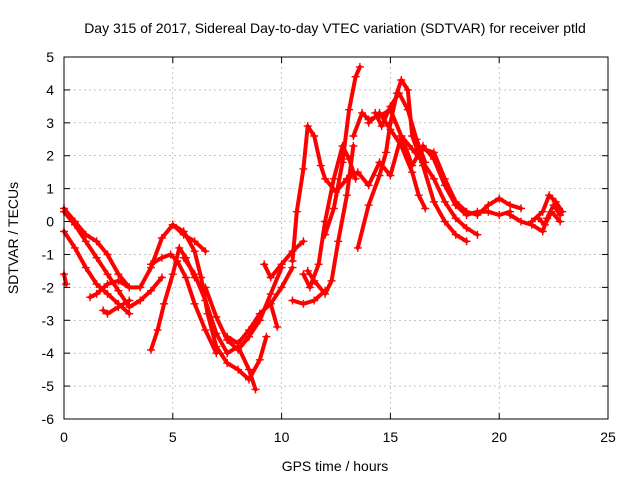  What do you see at coordinates (391, 437) in the screenshot?
I see `x-tick-label: 15` at bounding box center [391, 437].